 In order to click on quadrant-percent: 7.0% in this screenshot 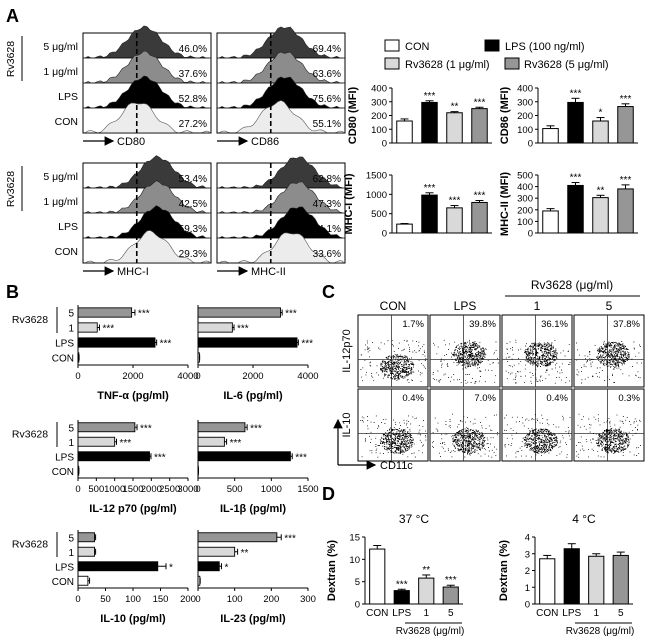, I will do `click(485, 398)`.